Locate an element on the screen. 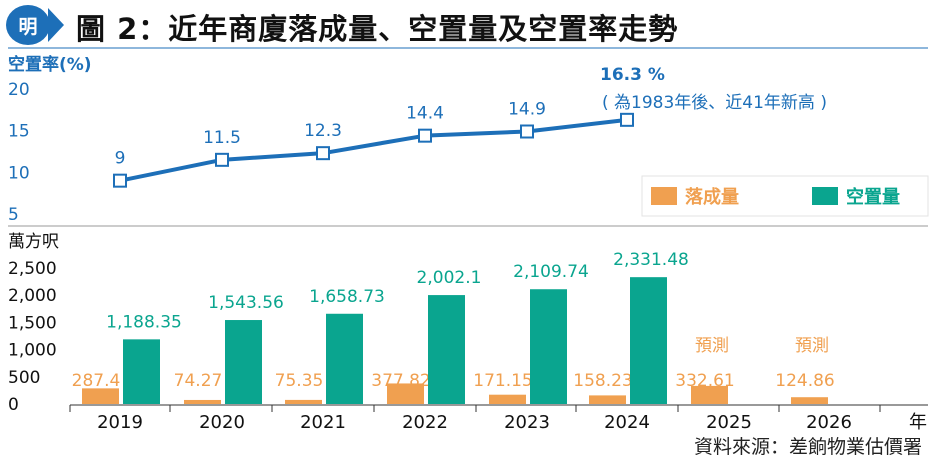 The width and height of the screenshot is (936, 466). legend-label-vacancy: 空置量 is located at coordinates (873, 197).